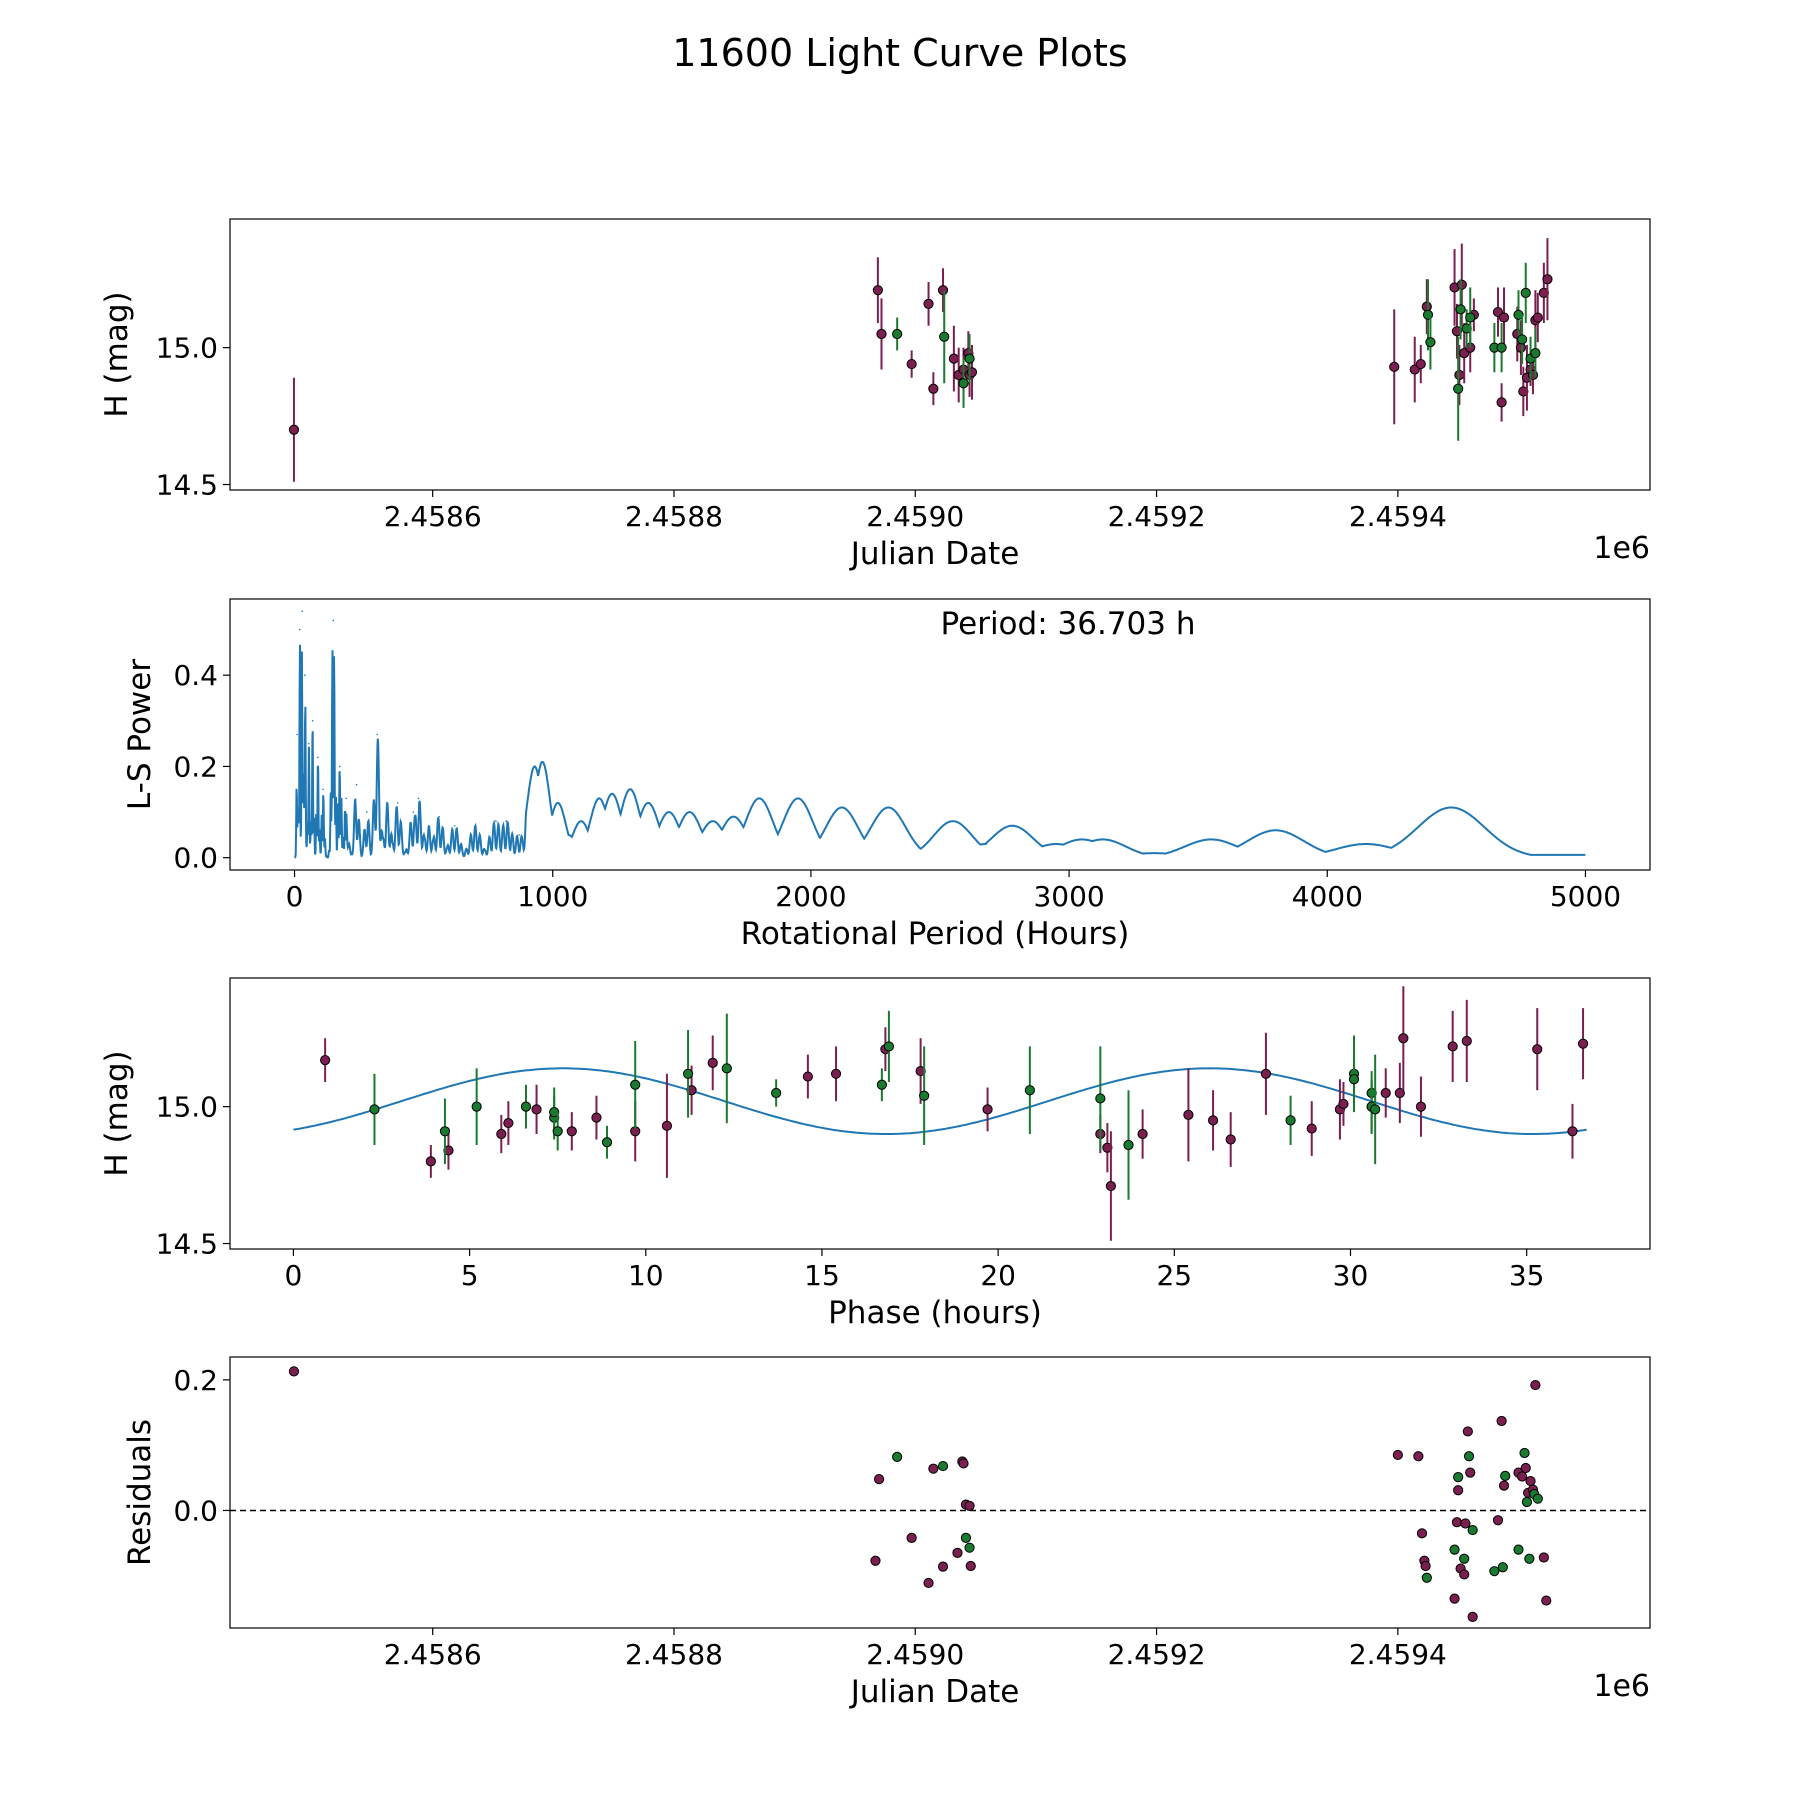  What do you see at coordinates (187, 348) in the screenshot?
I see `lightcurve-ytick-label: 15.0` at bounding box center [187, 348].